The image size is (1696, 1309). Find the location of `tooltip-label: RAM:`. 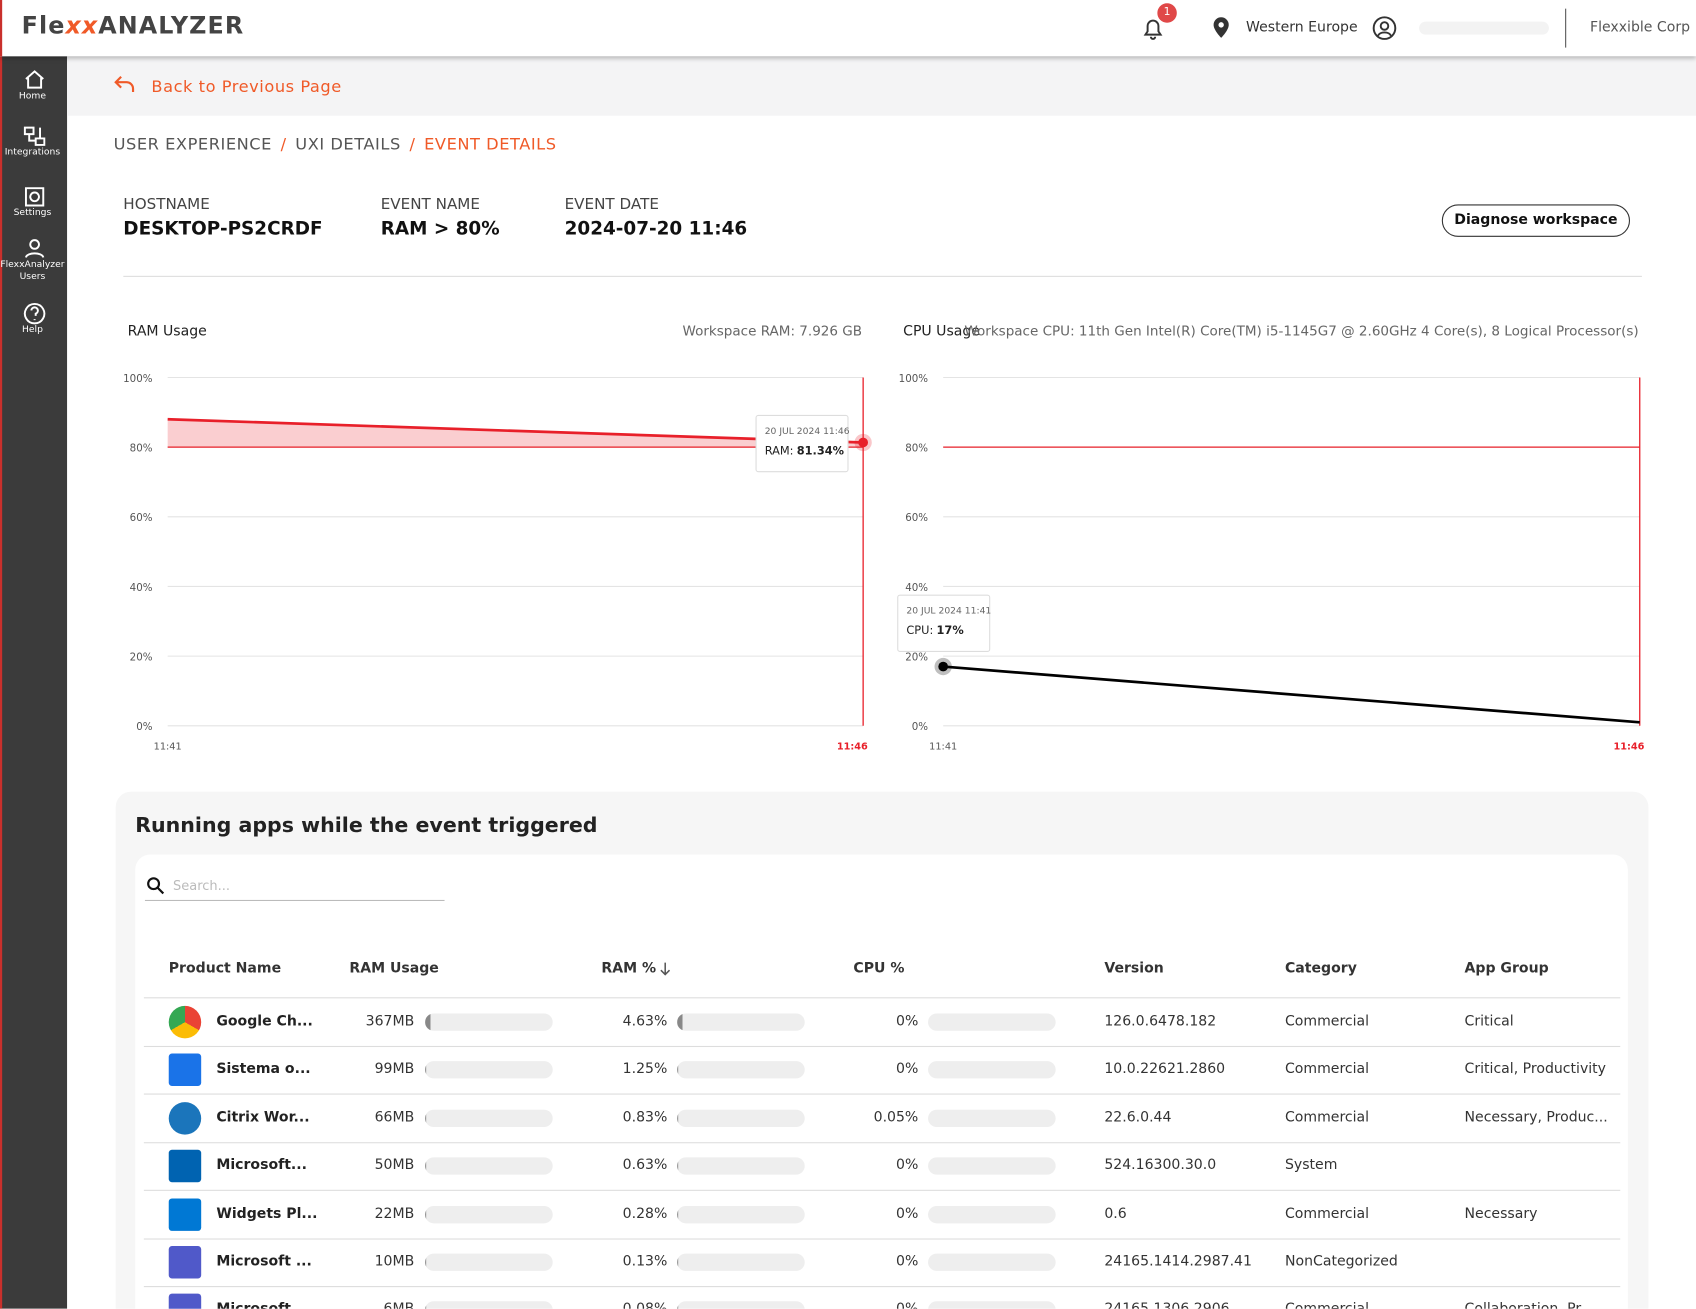

tooltip-label: RAM: is located at coordinates (779, 450).